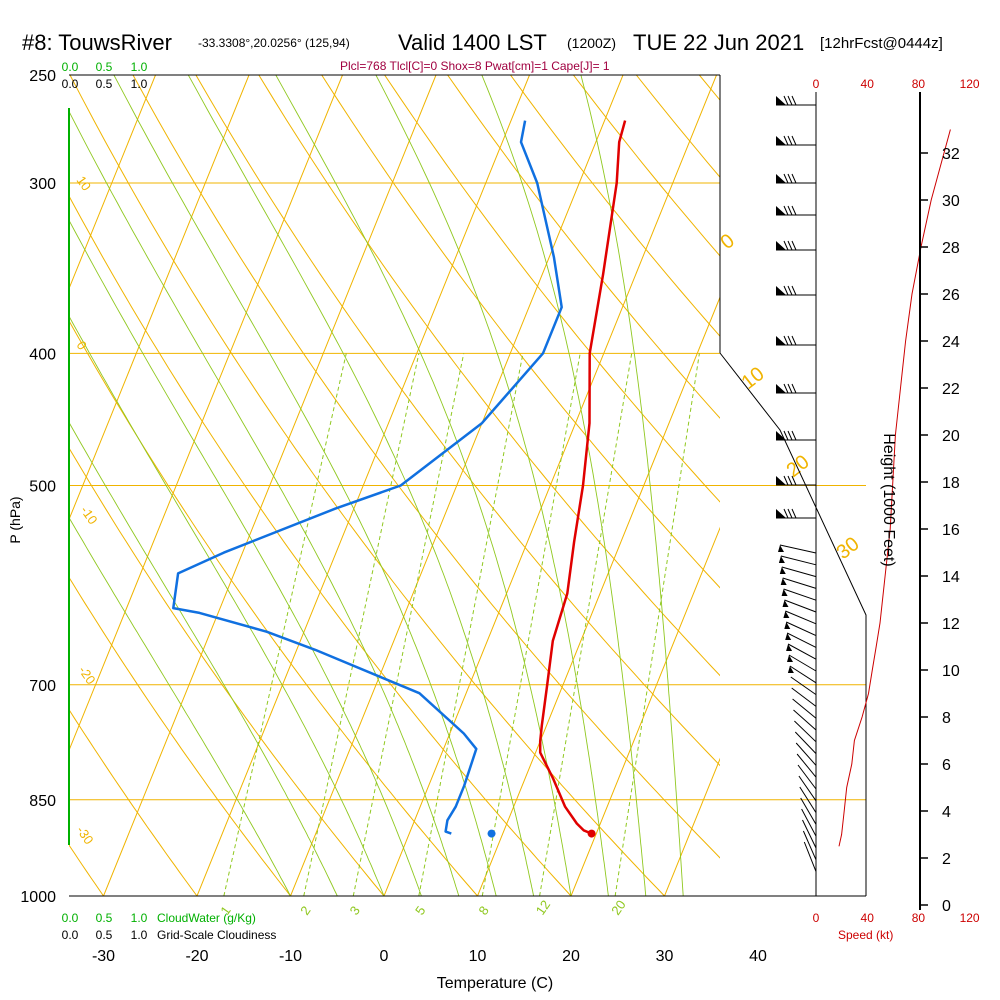 The image size is (1000, 1000). What do you see at coordinates (495, 983) in the screenshot?
I see `x-axis-label: Temperature (C)` at bounding box center [495, 983].